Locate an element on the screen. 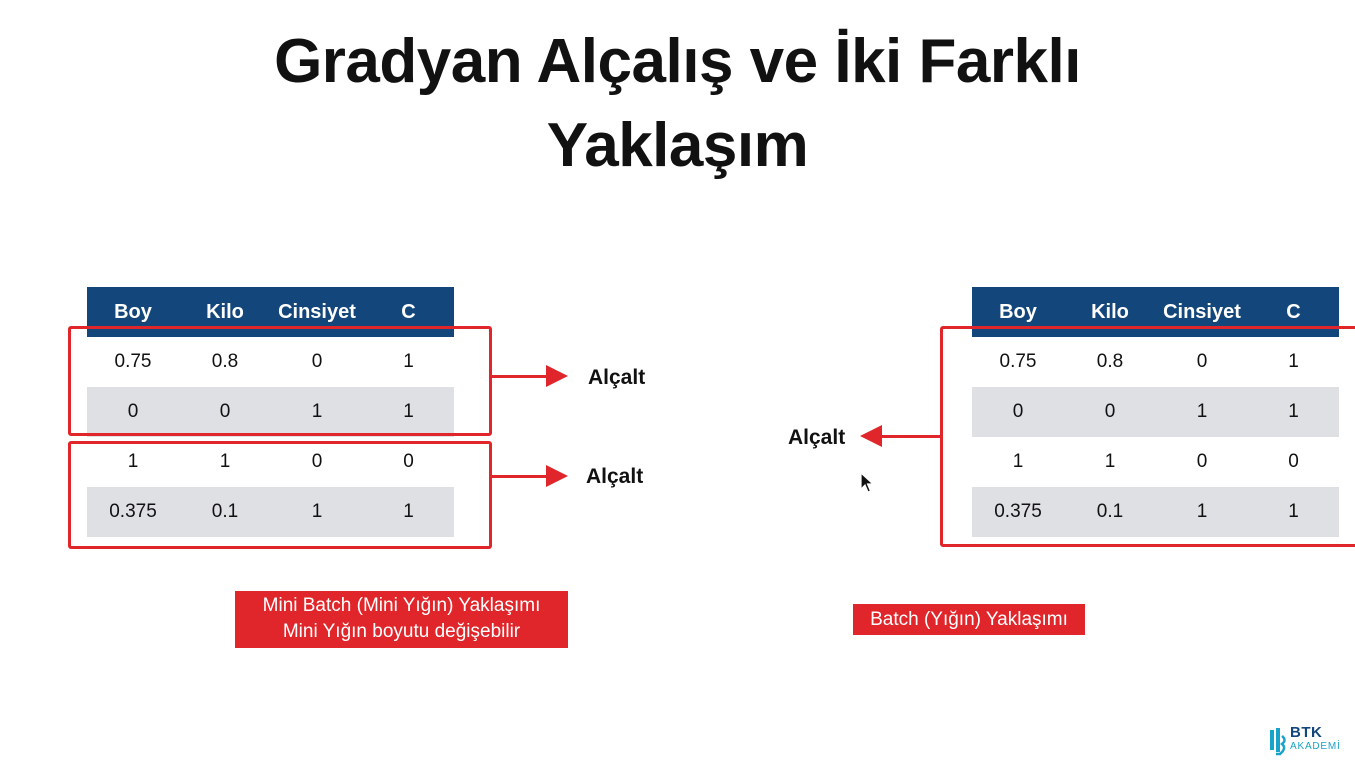  descend-label-2: Alçalt is located at coordinates (615, 476).